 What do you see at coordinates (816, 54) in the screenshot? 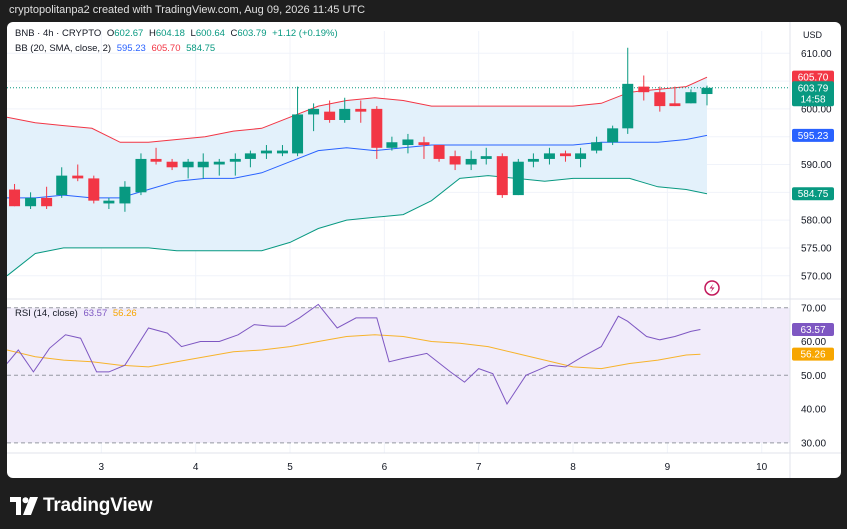
I see `price-tick-label: 610.00` at bounding box center [816, 54].